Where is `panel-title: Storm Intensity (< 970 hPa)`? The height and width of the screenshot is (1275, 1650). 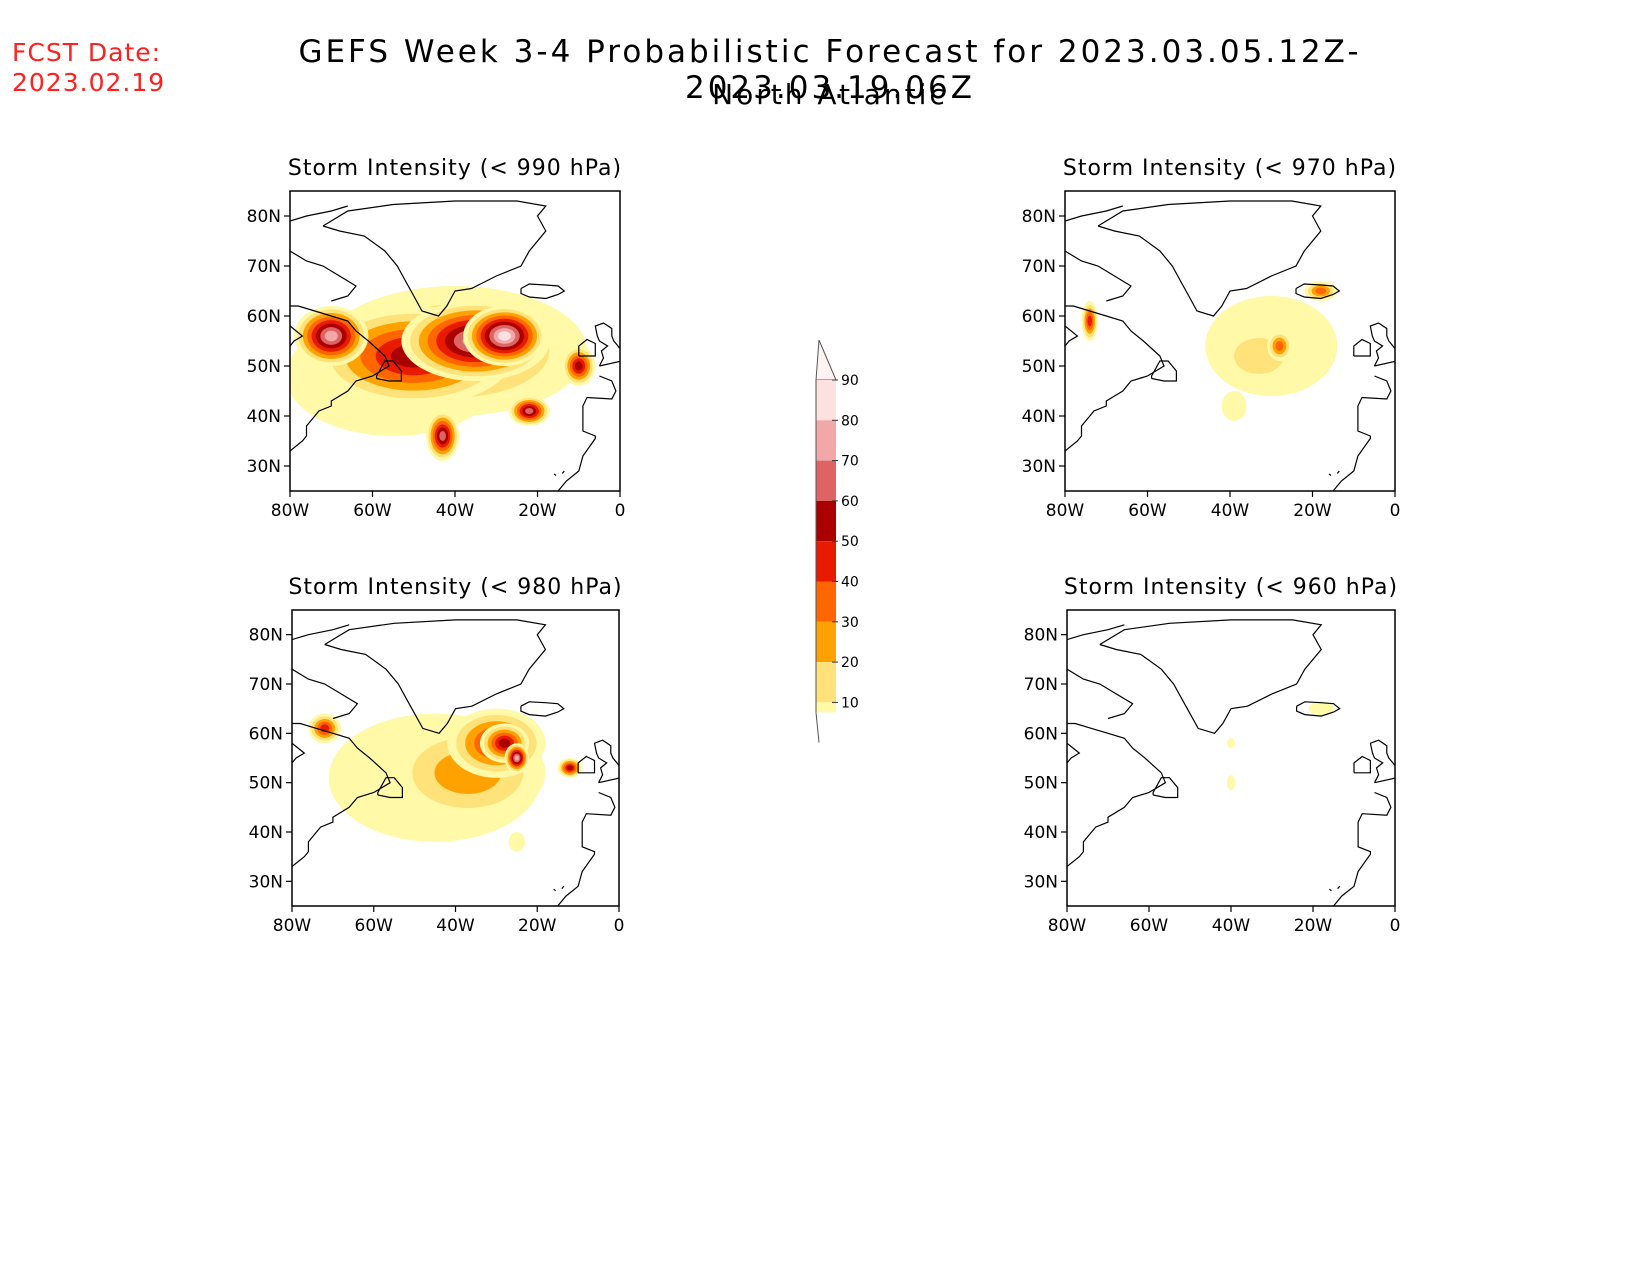
panel-title: Storm Intensity (< 970 hPa) is located at coordinates (1230, 168).